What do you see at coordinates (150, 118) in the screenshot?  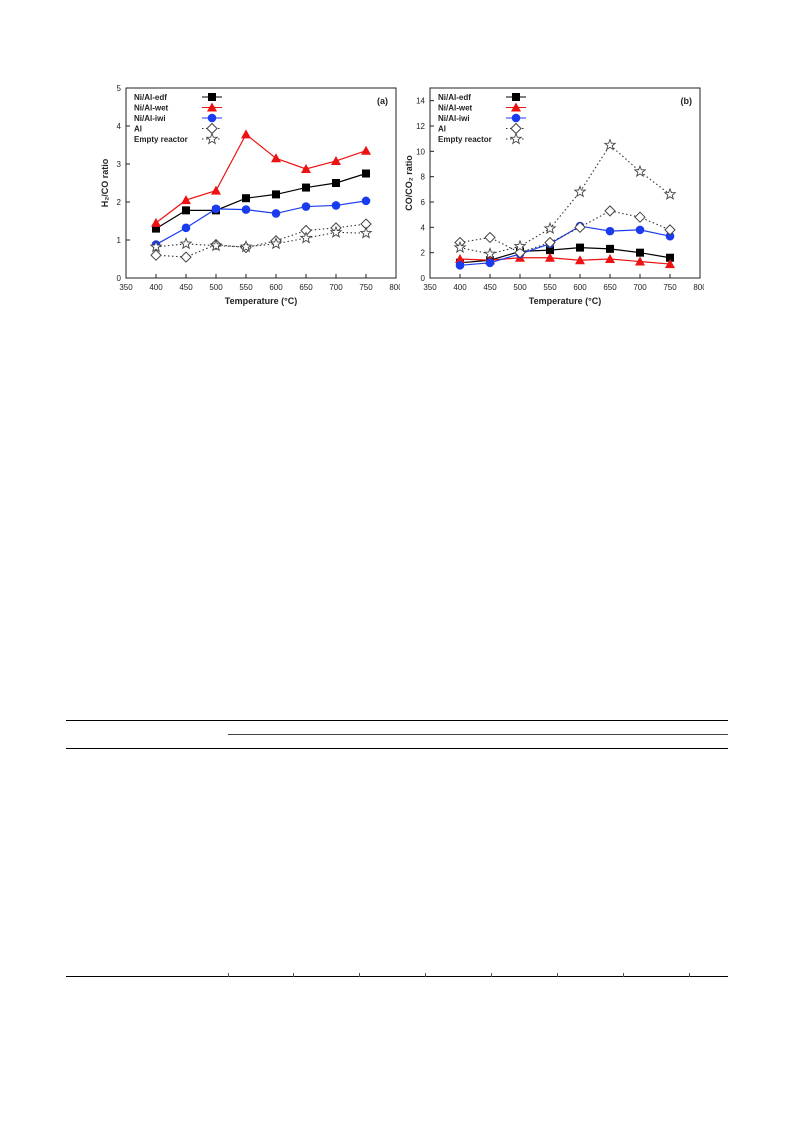 I see `chart0-legend-label: Ni/Al-iwi` at bounding box center [150, 118].